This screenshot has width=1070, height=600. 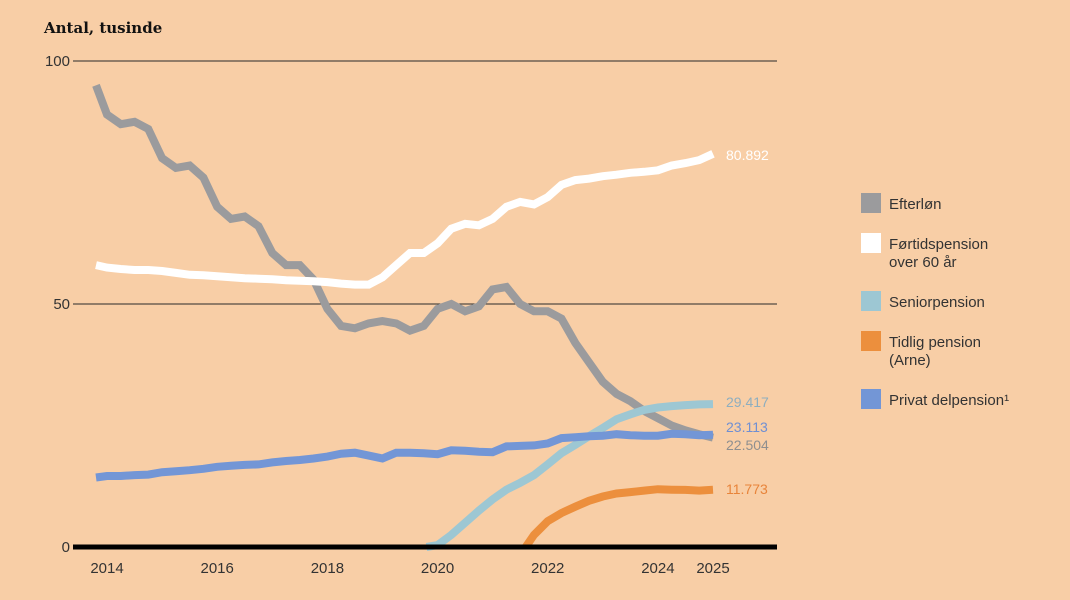 What do you see at coordinates (938, 253) in the screenshot?
I see `legend-label-2: Førtidspension over 60 år` at bounding box center [938, 253].